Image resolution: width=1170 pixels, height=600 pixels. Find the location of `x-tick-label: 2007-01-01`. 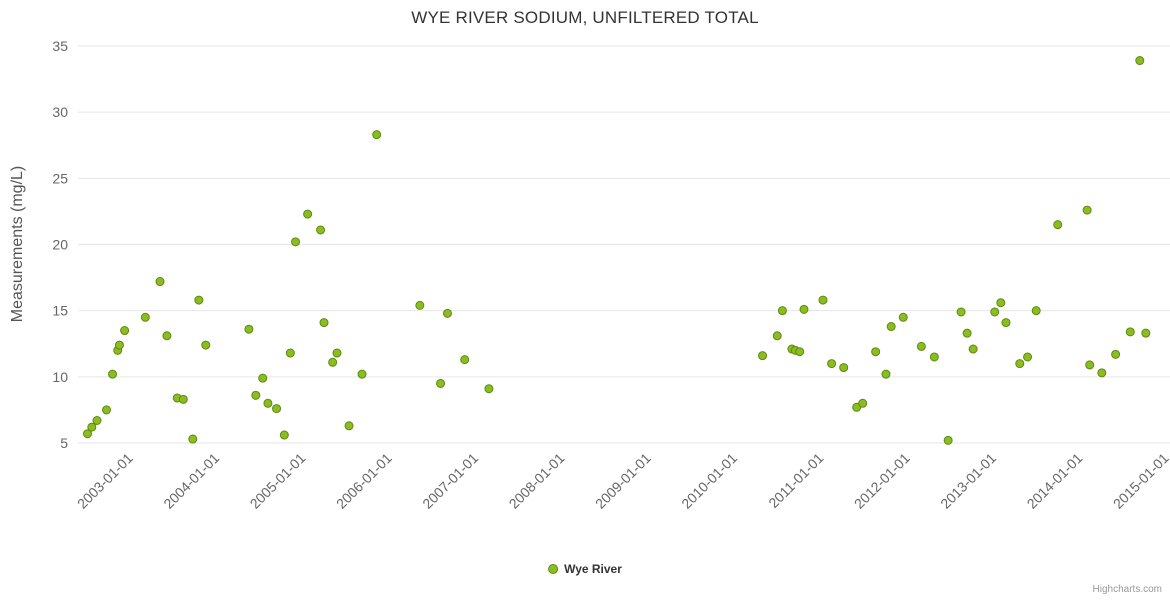

x-tick-label: 2007-01-01 is located at coordinates (450, 481).